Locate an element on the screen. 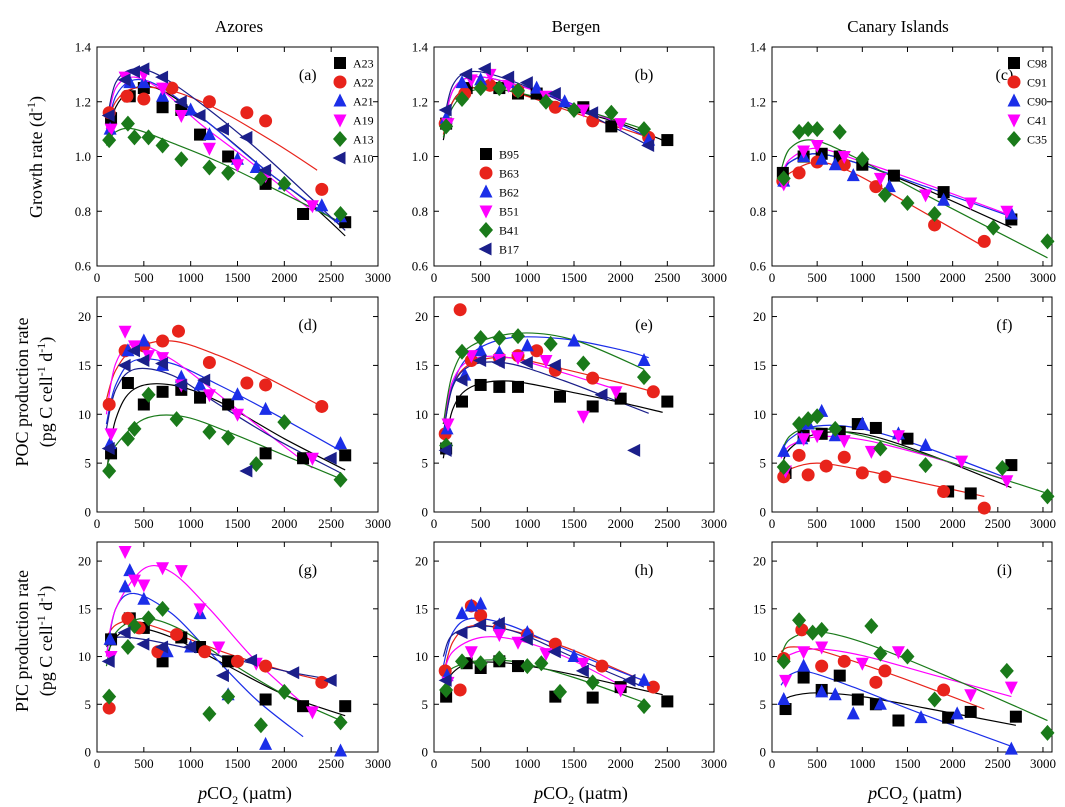 The image size is (1065, 807). data-point-A13 is located at coordinates (340, 479).